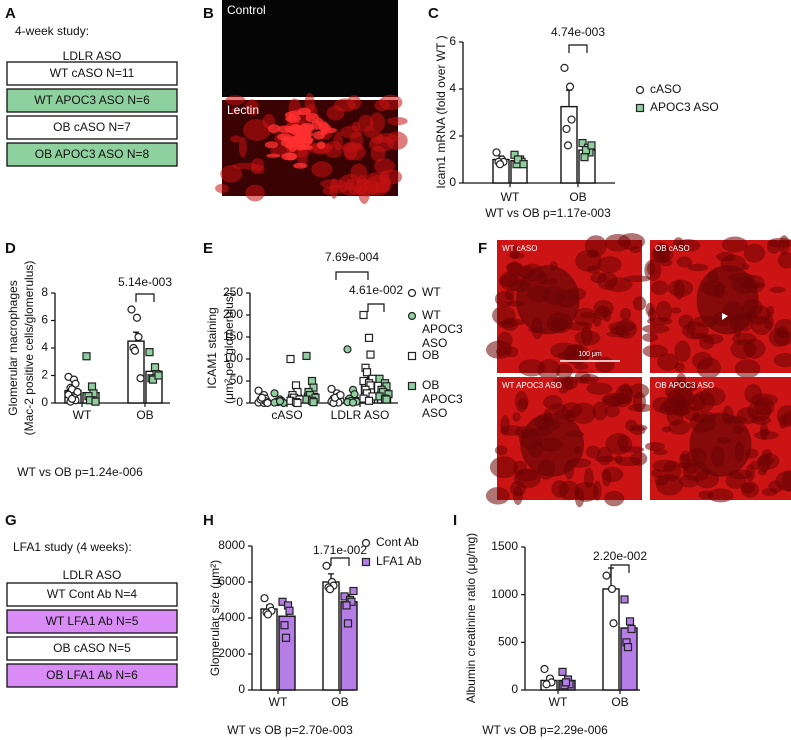 The width and height of the screenshot is (791, 740). What do you see at coordinates (208, 248) in the screenshot?
I see `panel-letter: E` at bounding box center [208, 248].